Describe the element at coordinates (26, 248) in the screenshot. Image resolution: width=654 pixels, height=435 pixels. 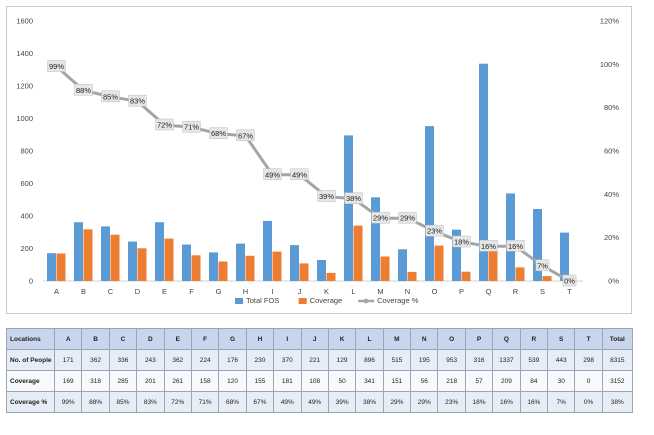
I see `y-tick-label: 200` at that location.